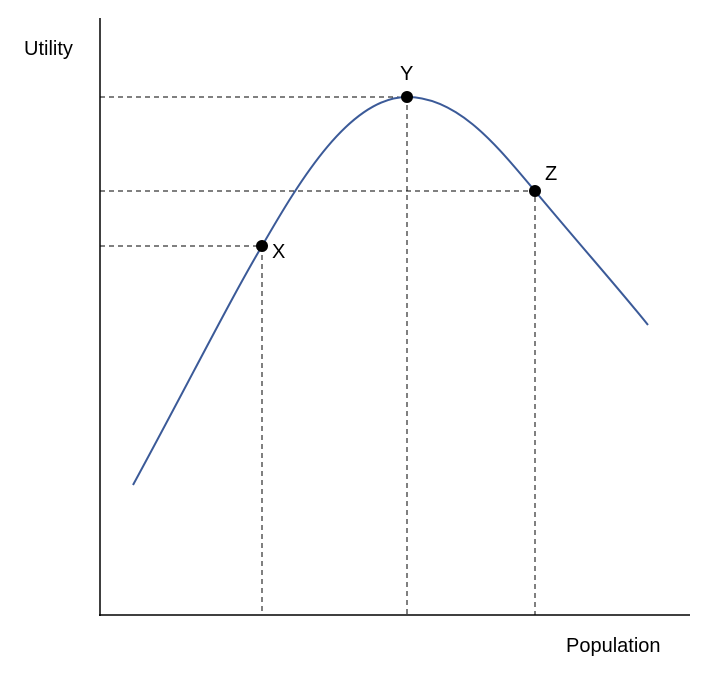 The width and height of the screenshot is (712, 679). What do you see at coordinates (278, 252) in the screenshot?
I see `point-label: X` at bounding box center [278, 252].